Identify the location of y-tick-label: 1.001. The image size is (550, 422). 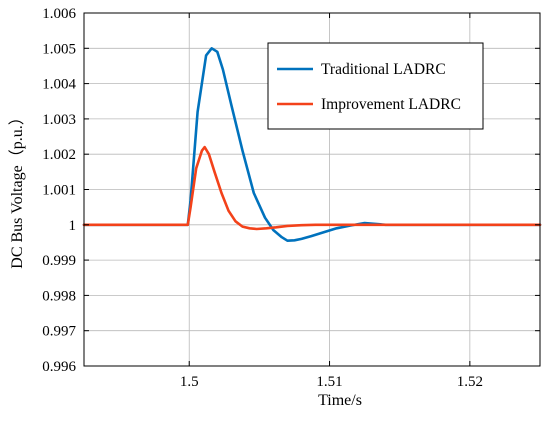
(59, 191).